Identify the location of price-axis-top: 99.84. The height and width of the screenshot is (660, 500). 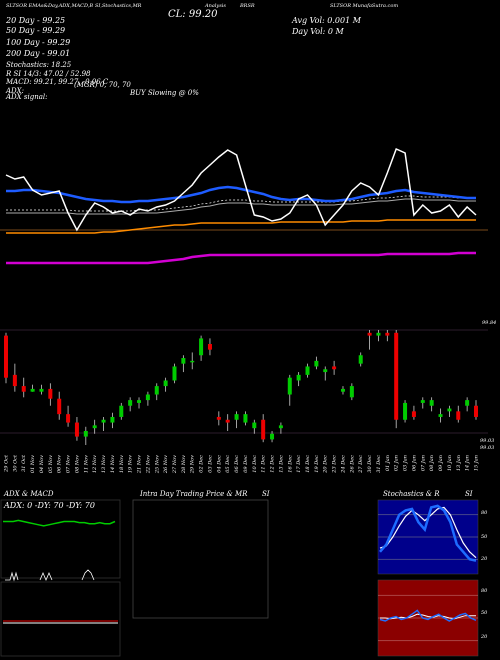
(489, 323).